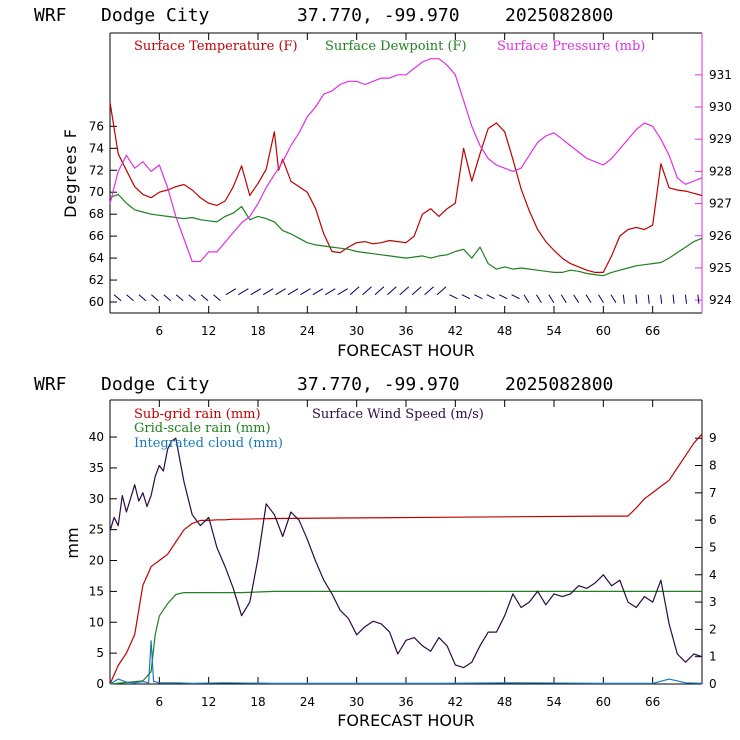  I want to click on top-y2-tick-label: 929, so click(720, 139).